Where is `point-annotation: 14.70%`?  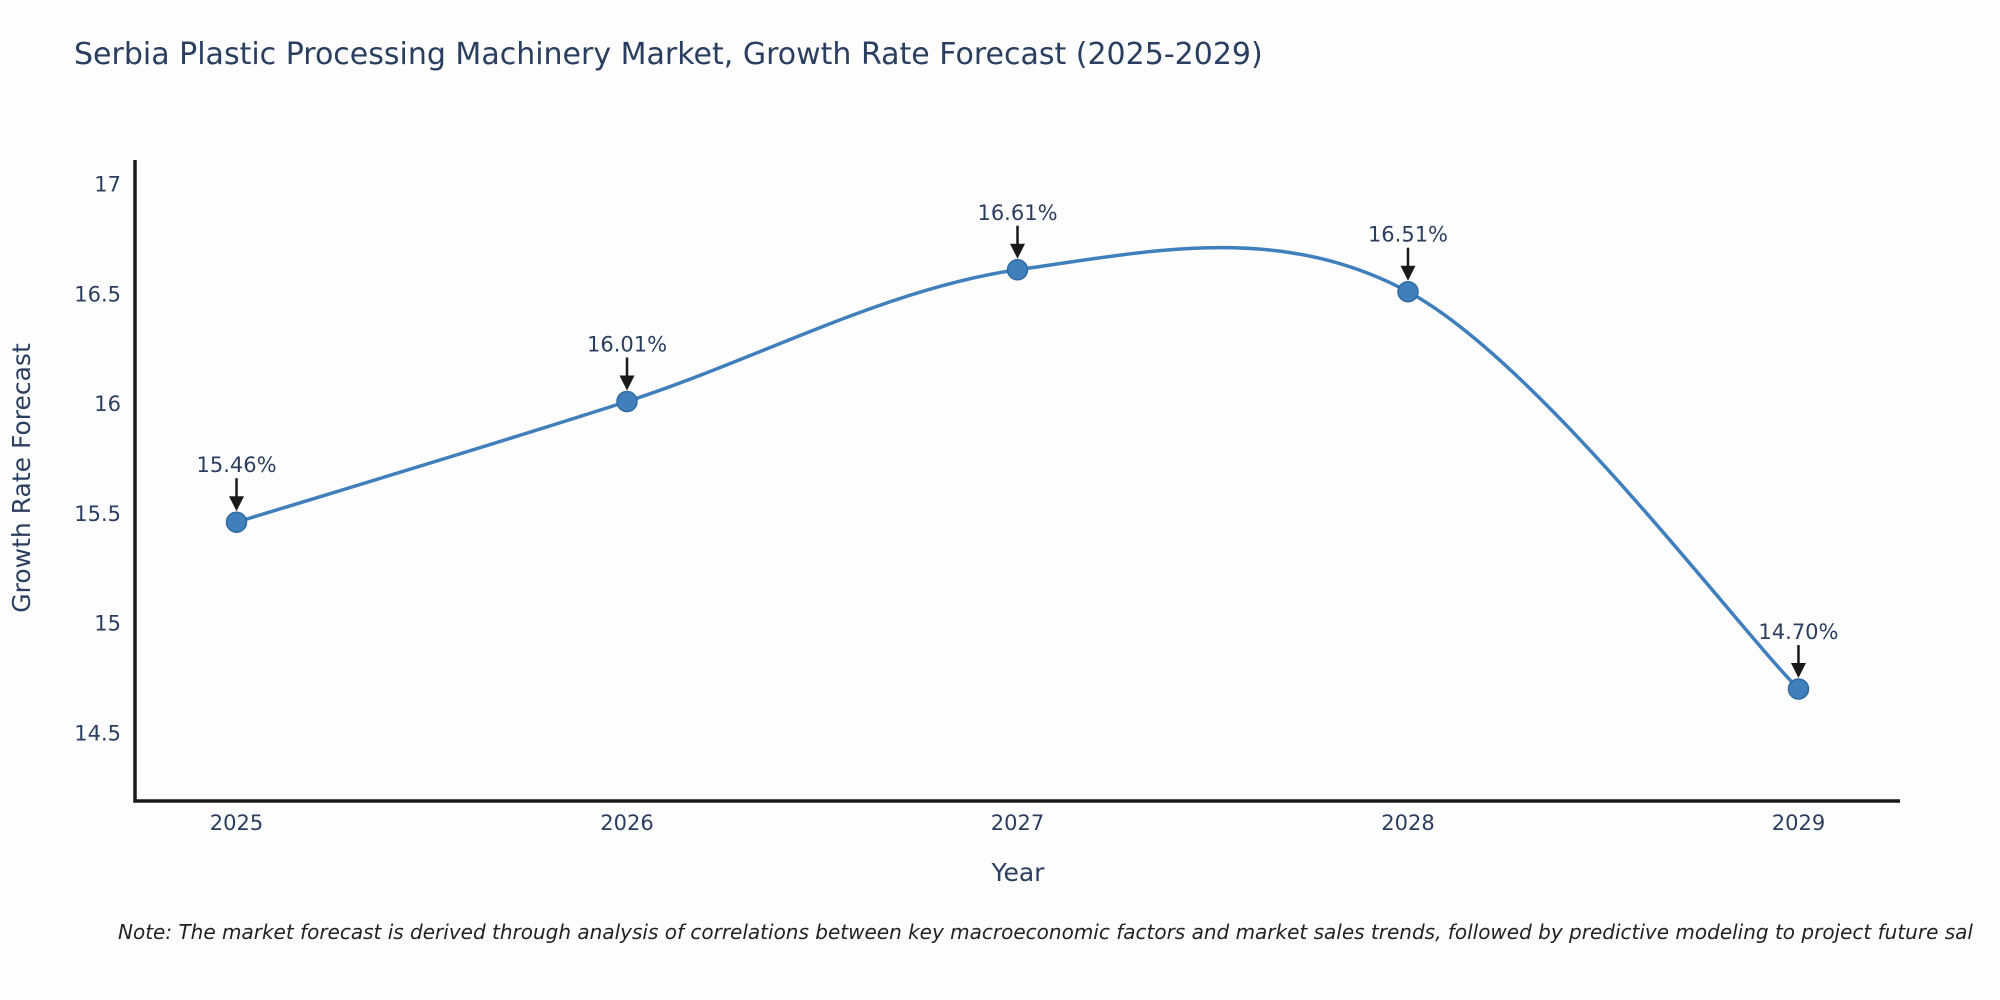 point-annotation: 14.70% is located at coordinates (1798, 632).